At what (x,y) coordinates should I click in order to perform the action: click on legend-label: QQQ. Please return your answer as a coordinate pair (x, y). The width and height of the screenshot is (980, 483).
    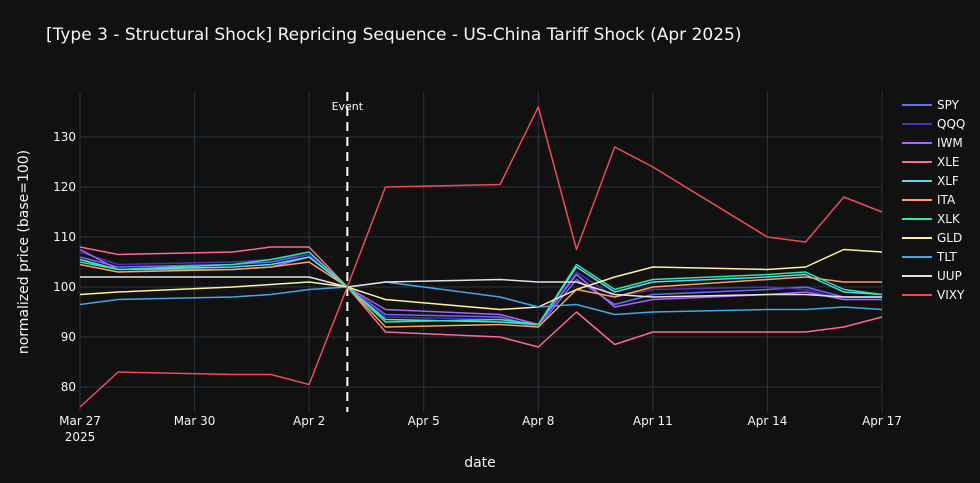
    Looking at the image, I should click on (951, 124).